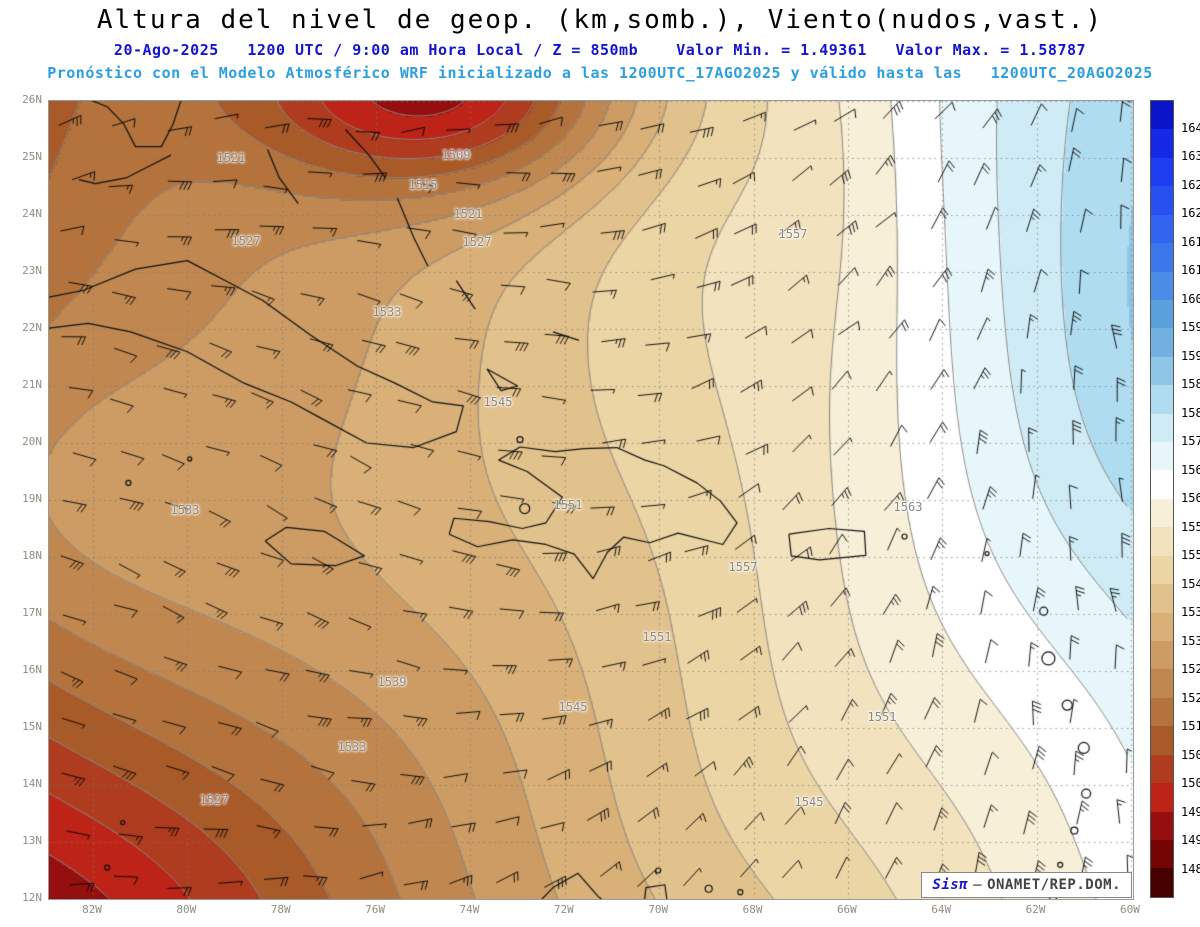  Describe the element at coordinates (1190, 555) in the screenshot. I see `colorbar-label: 1551` at that location.